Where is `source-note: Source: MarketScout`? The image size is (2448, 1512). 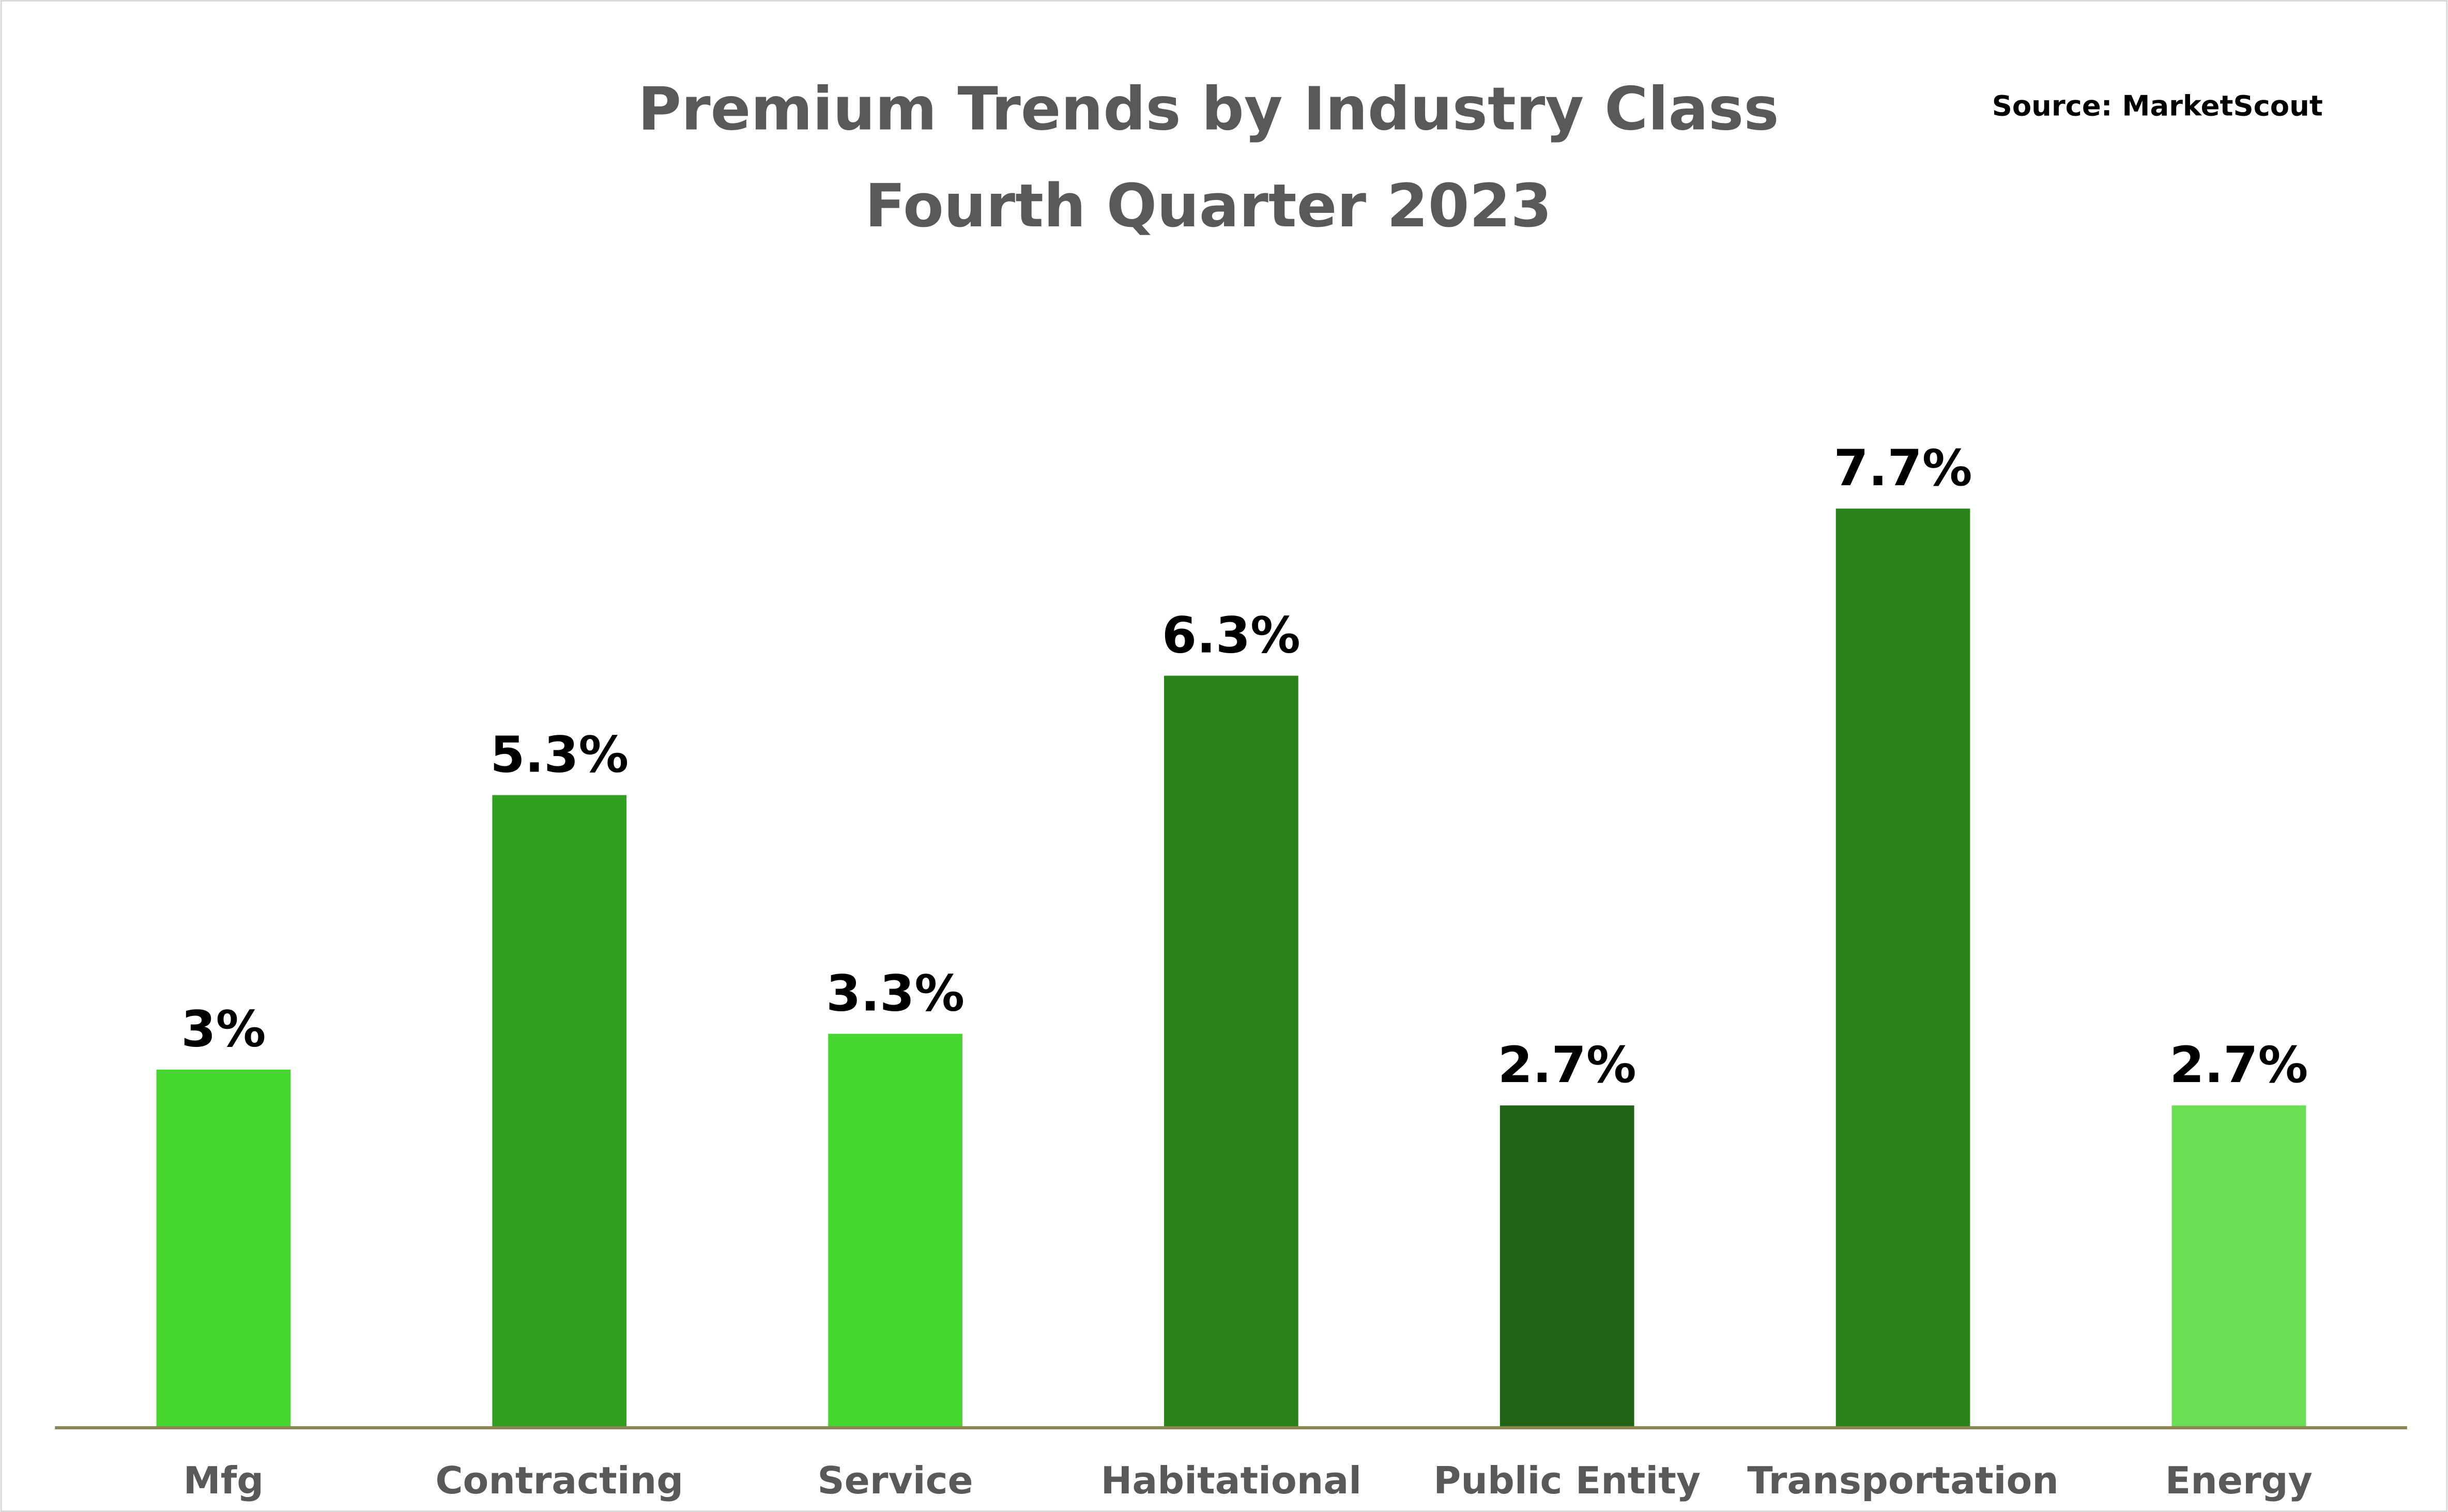 source-note: Source: MarketScout is located at coordinates (2157, 105).